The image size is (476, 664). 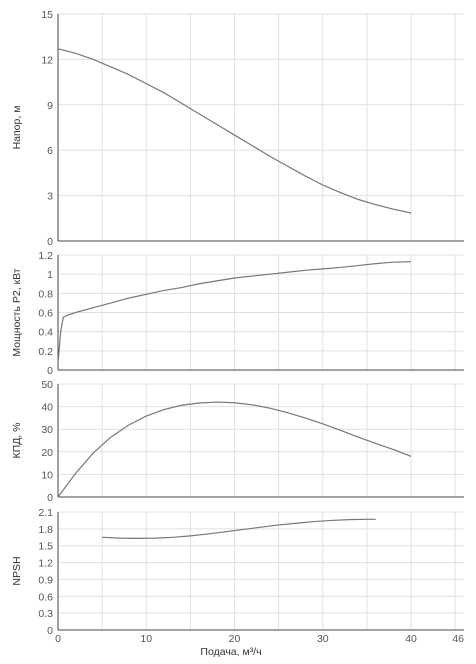 What do you see at coordinates (45, 352) in the screenshot?
I see `y-tick-label: 0.2` at bounding box center [45, 352].